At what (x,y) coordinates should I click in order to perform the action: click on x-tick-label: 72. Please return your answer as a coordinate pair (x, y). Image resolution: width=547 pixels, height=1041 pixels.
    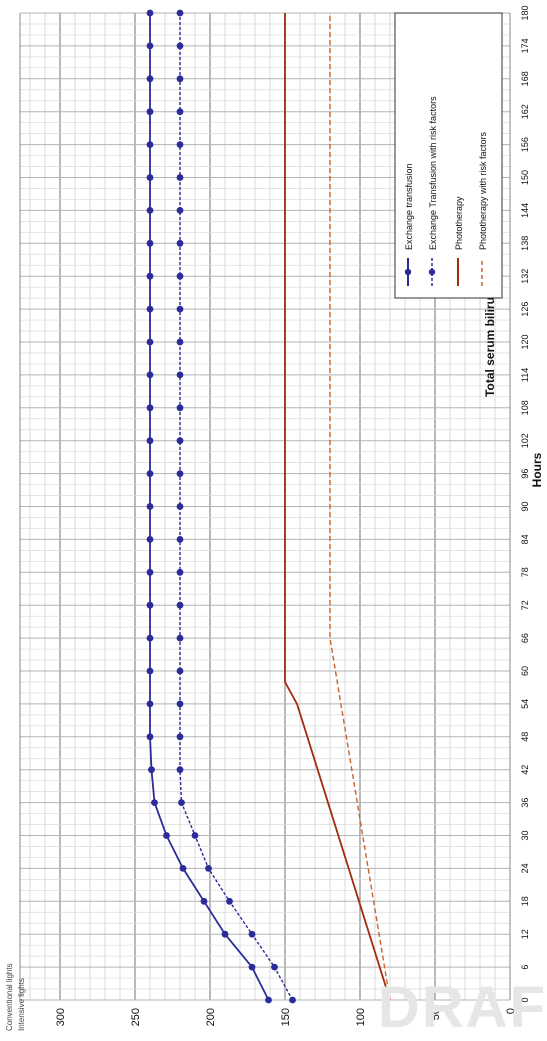
    Looking at the image, I should click on (525, 605).